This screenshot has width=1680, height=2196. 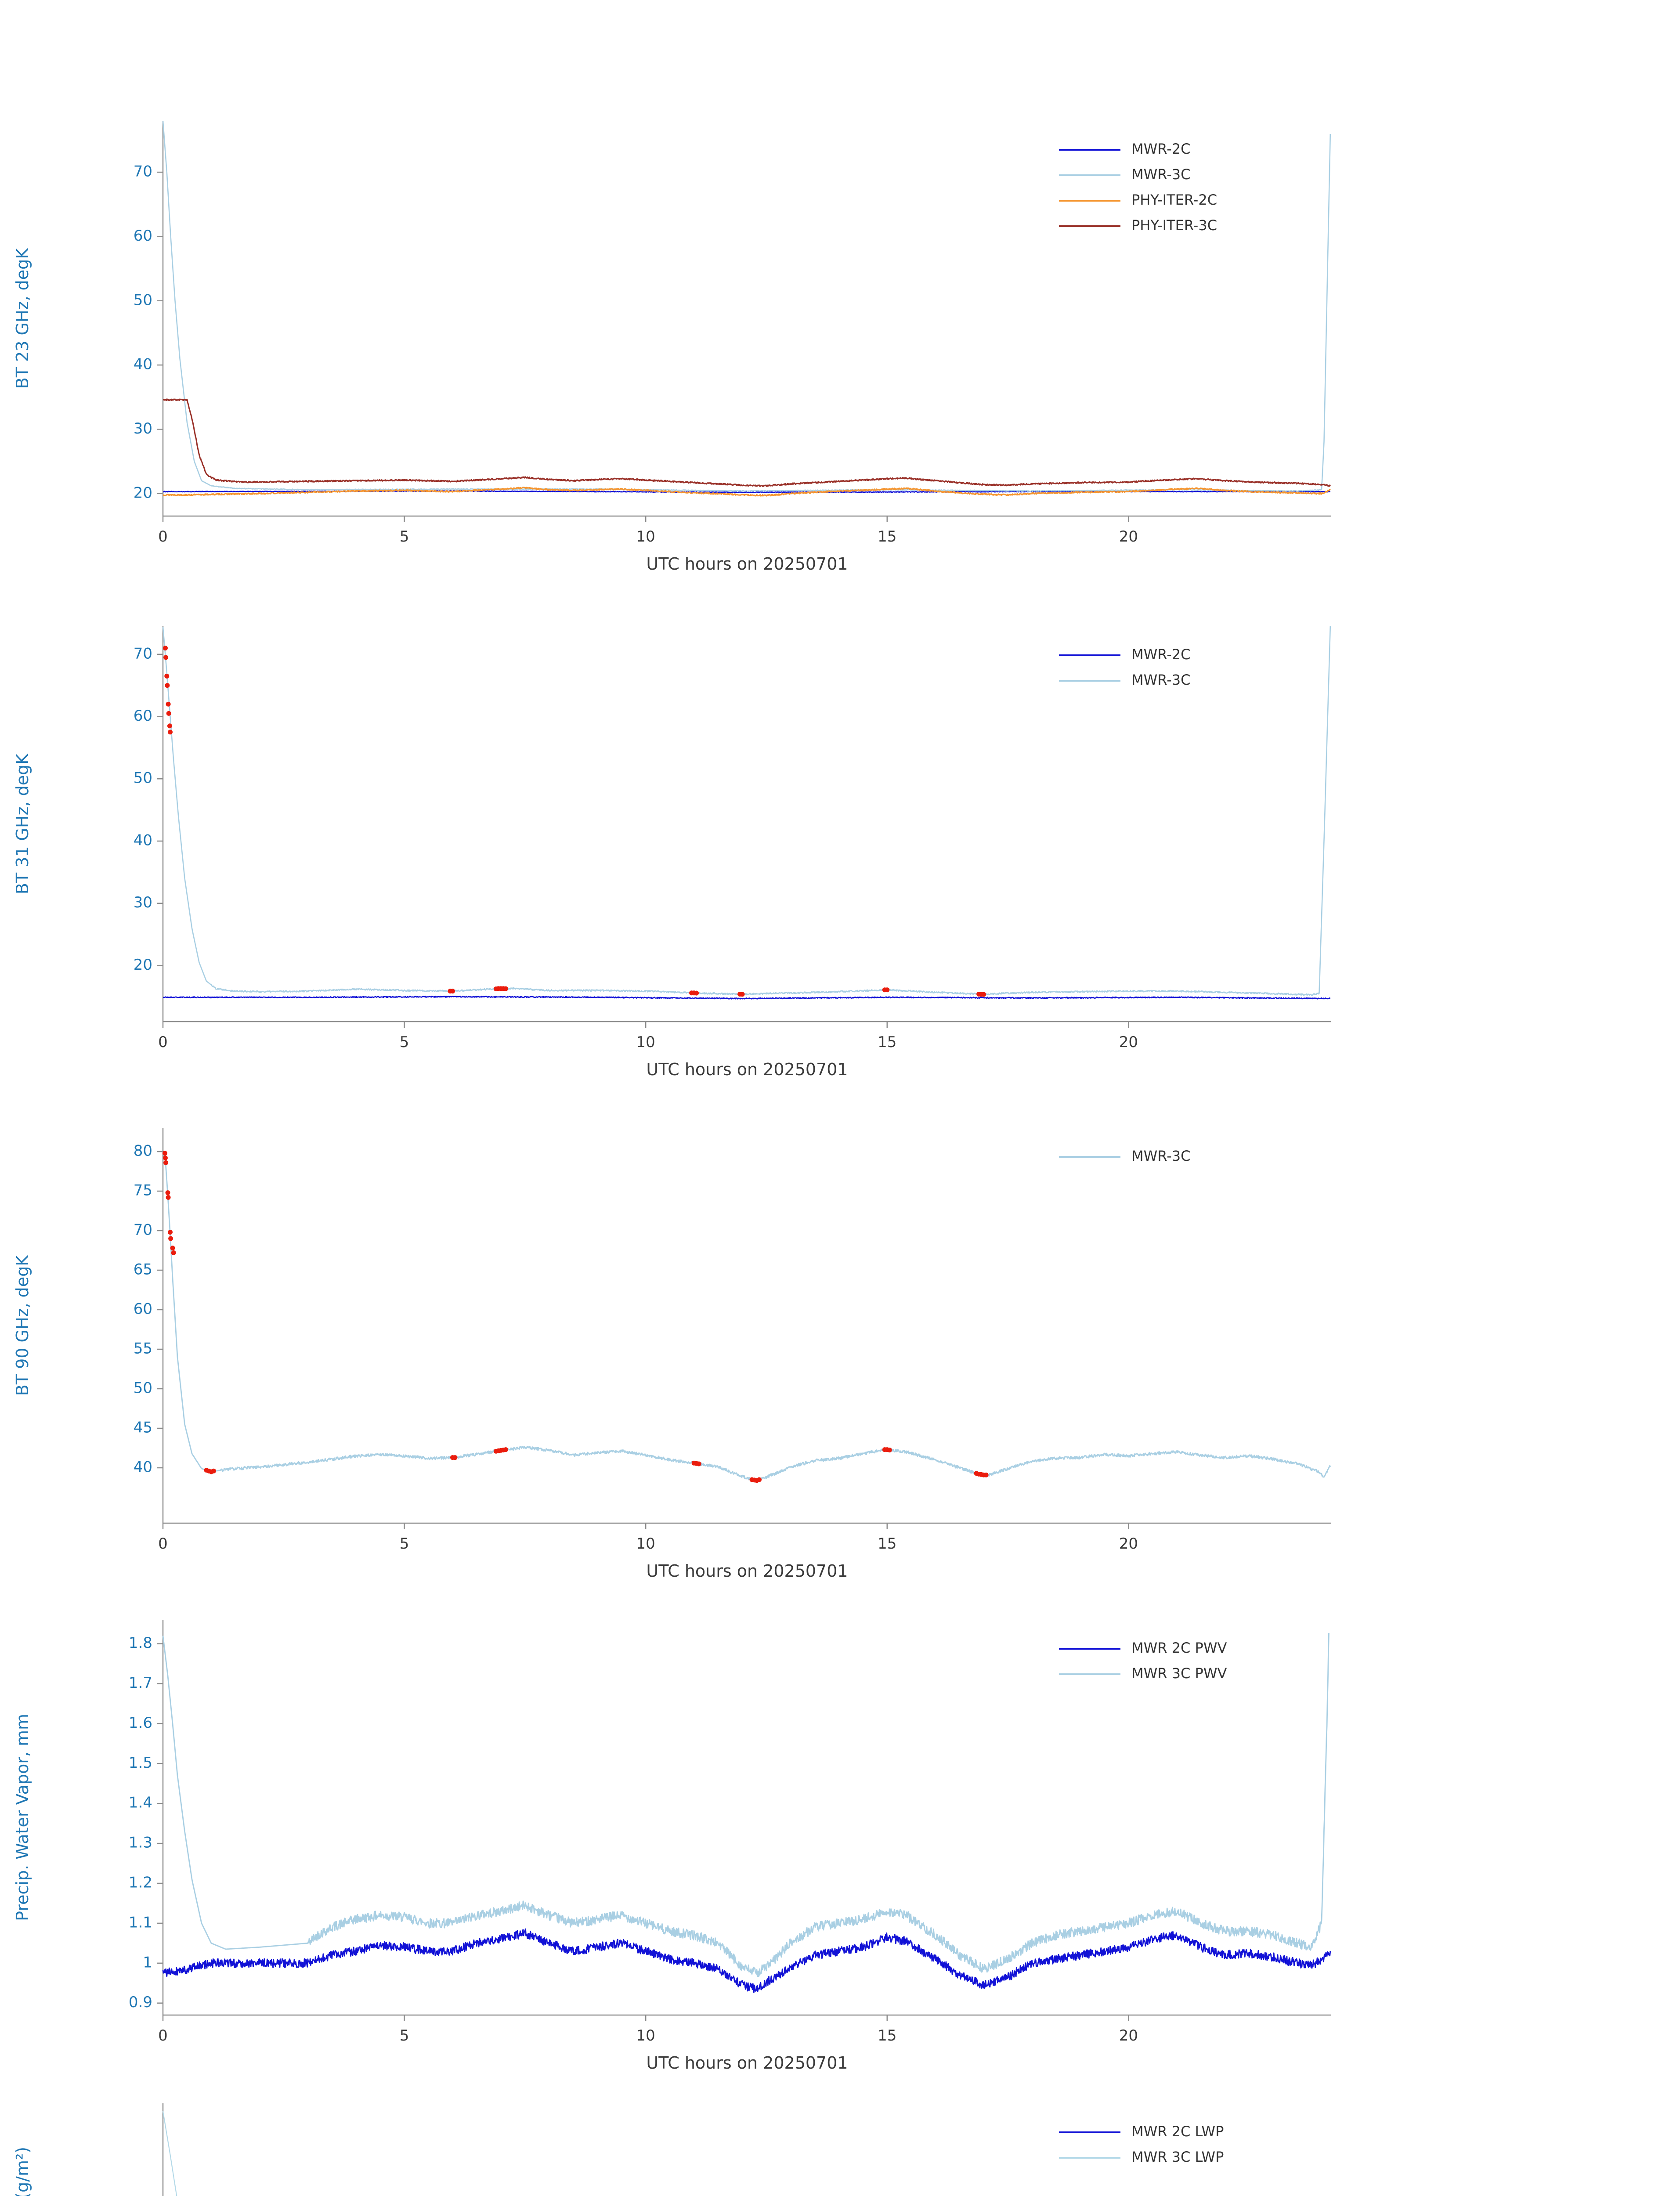 What do you see at coordinates (23, 318) in the screenshot?
I see `y-axis-title: BT 23 GHz, degK` at bounding box center [23, 318].